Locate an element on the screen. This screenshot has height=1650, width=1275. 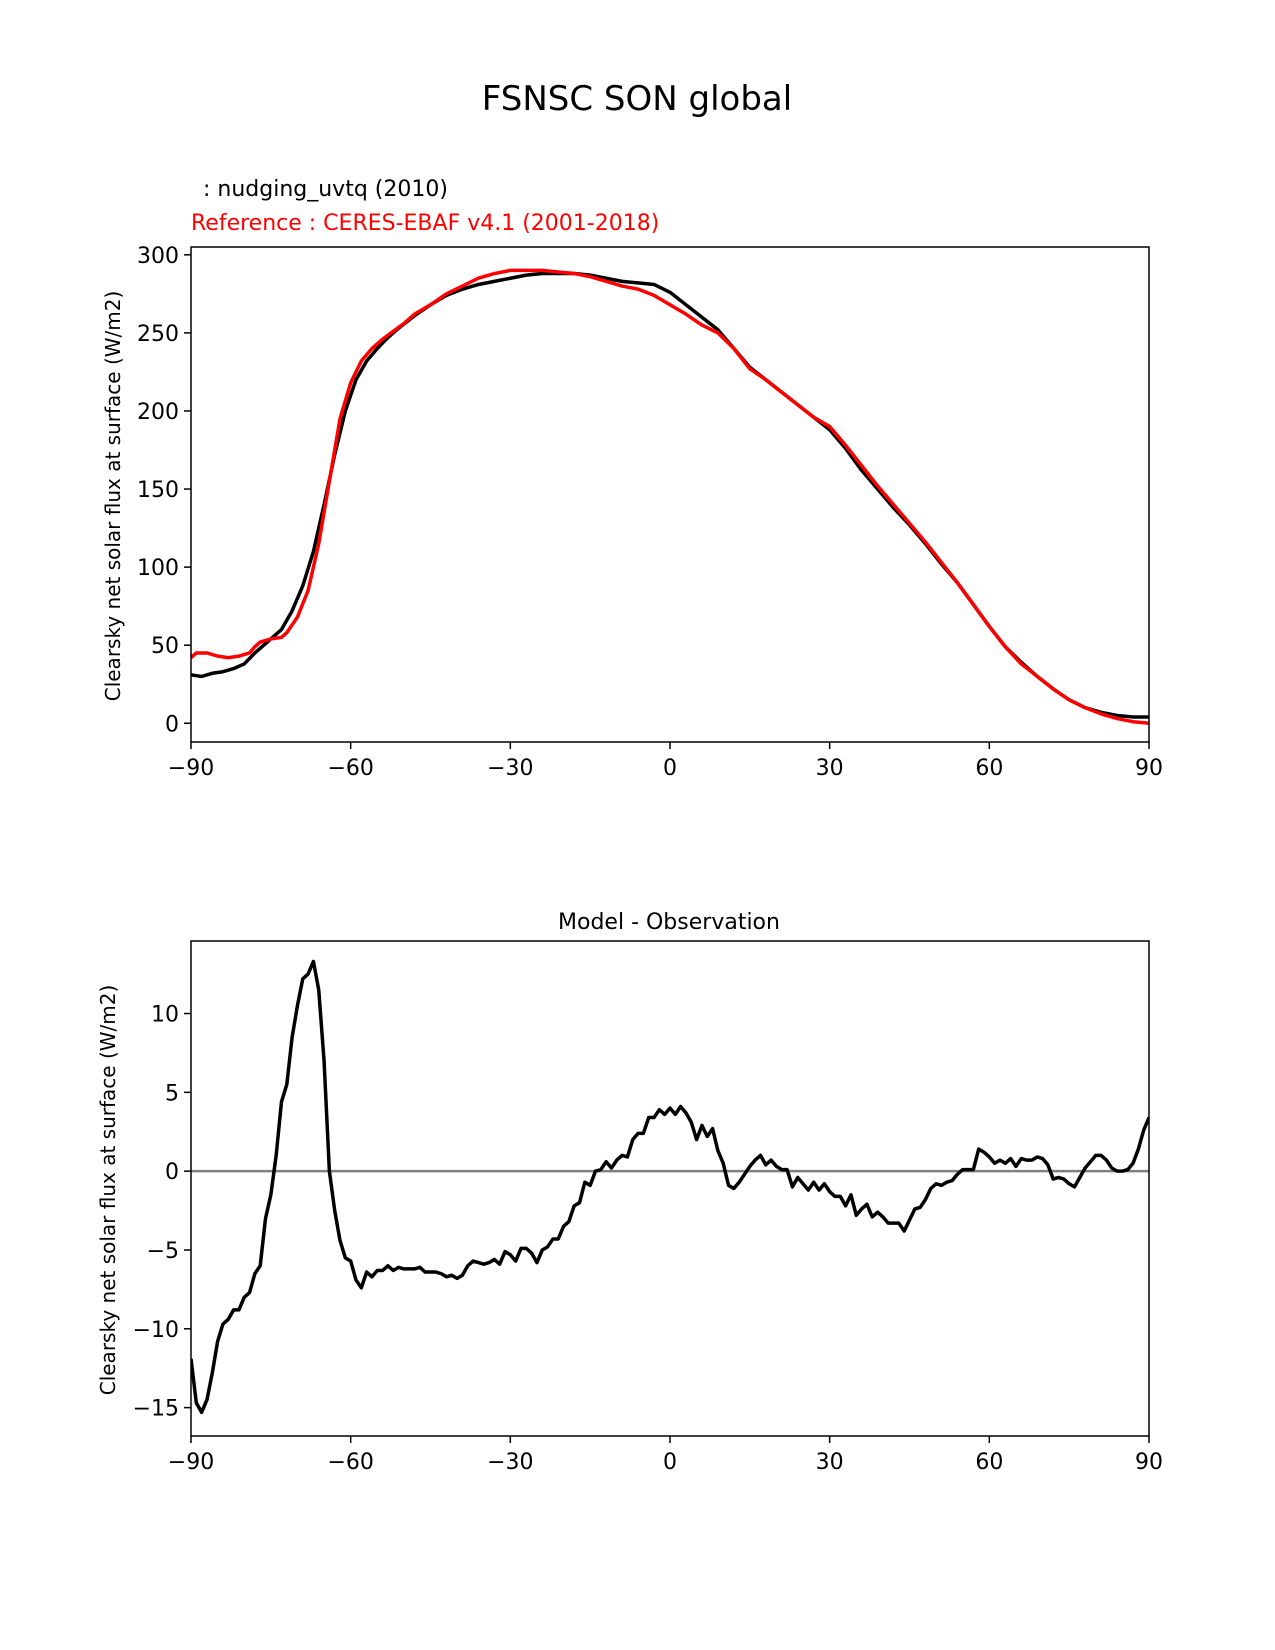
bottom-x-tick-label: 0 is located at coordinates (670, 1462).